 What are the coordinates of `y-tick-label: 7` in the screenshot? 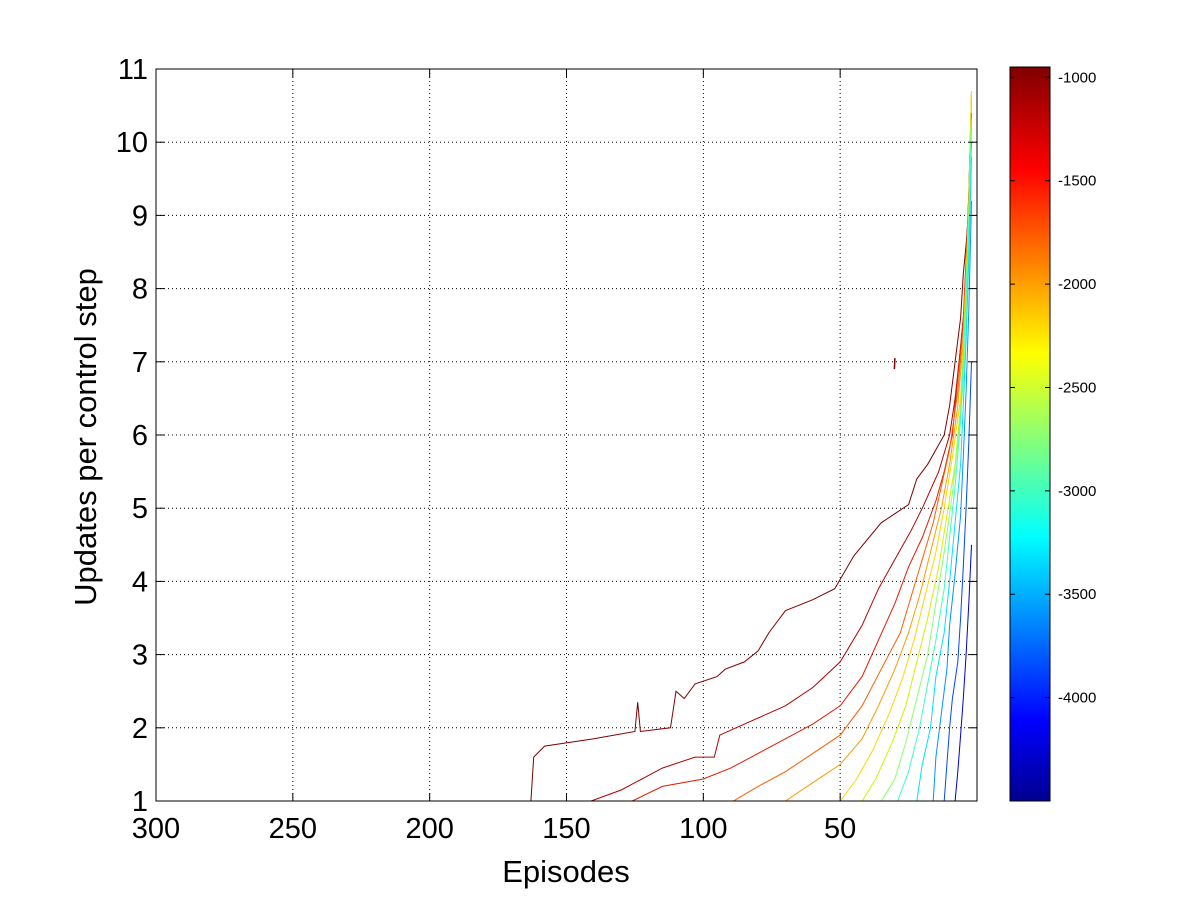 It's located at (140, 363).